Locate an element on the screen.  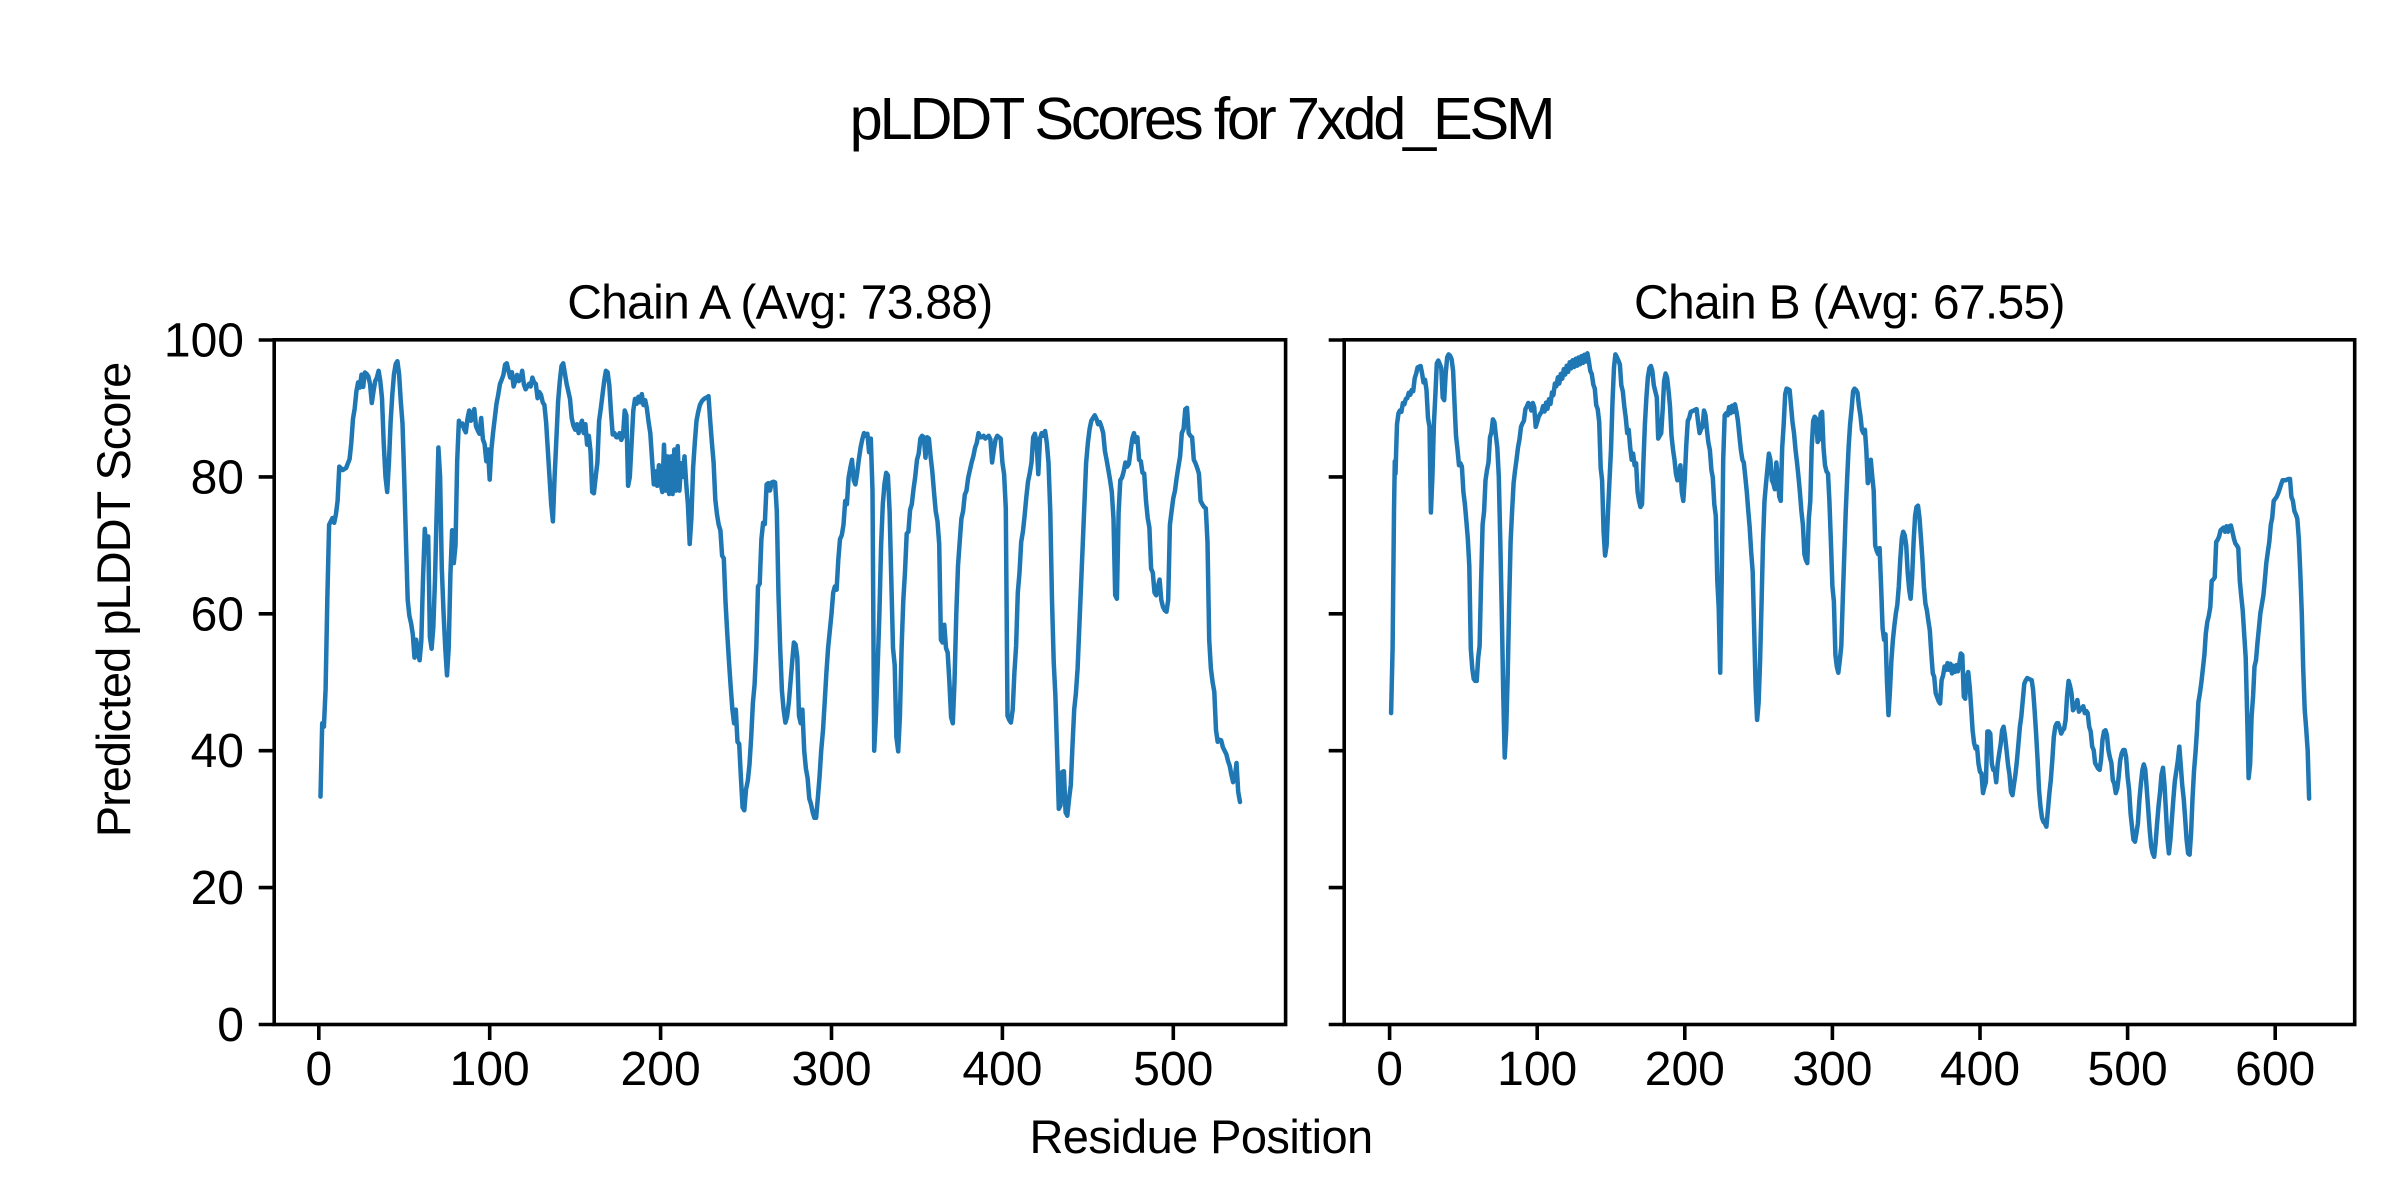
svg-text: Residue Position is located at coordinates (1200, 1136).